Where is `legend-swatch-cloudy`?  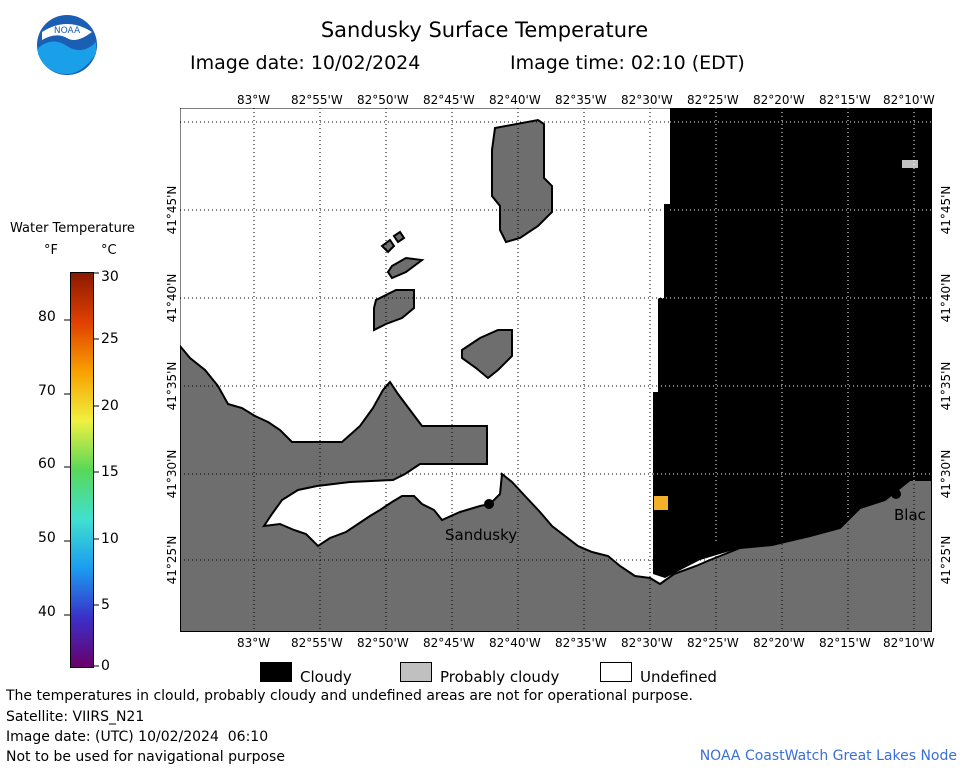 legend-swatch-cloudy is located at coordinates (276, 672).